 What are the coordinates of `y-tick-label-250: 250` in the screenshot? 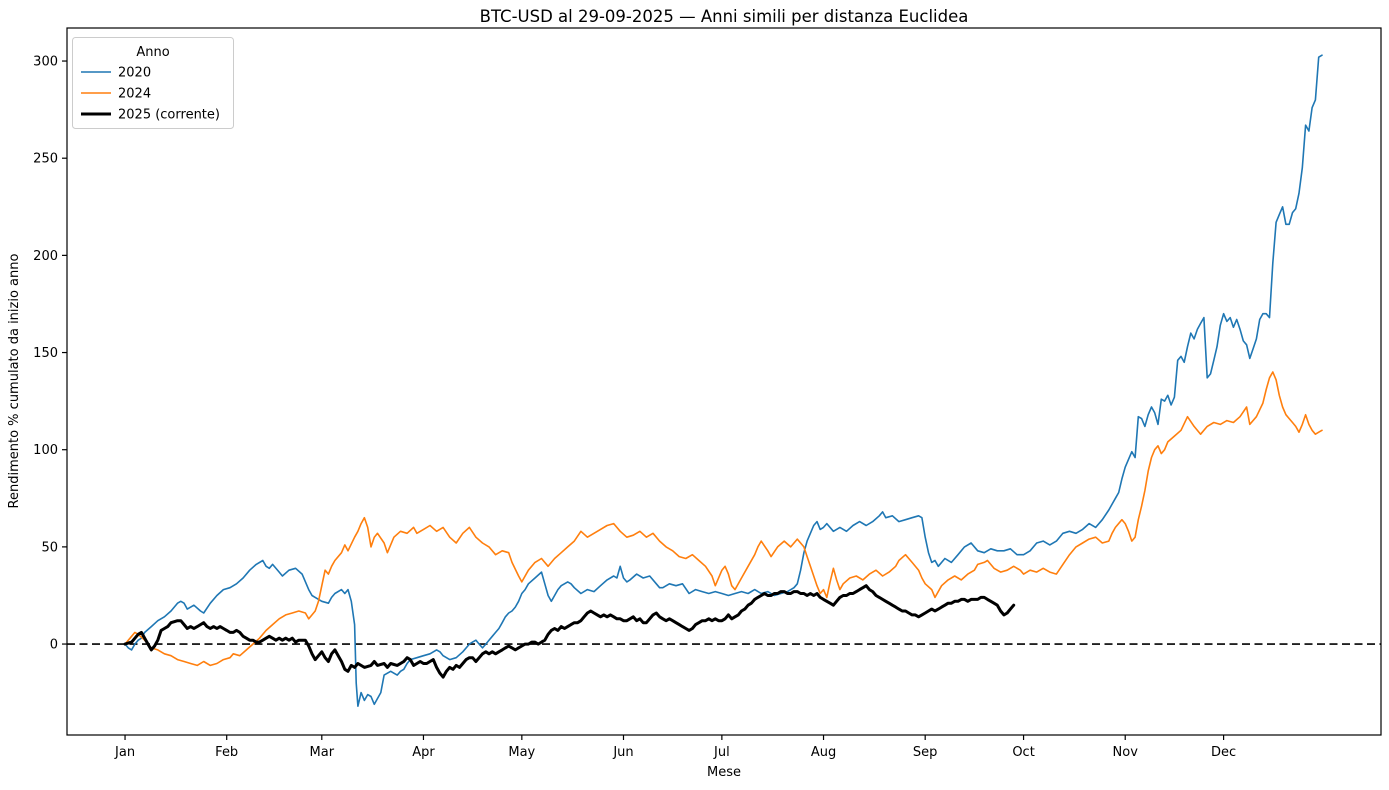 It's located at (45, 159).